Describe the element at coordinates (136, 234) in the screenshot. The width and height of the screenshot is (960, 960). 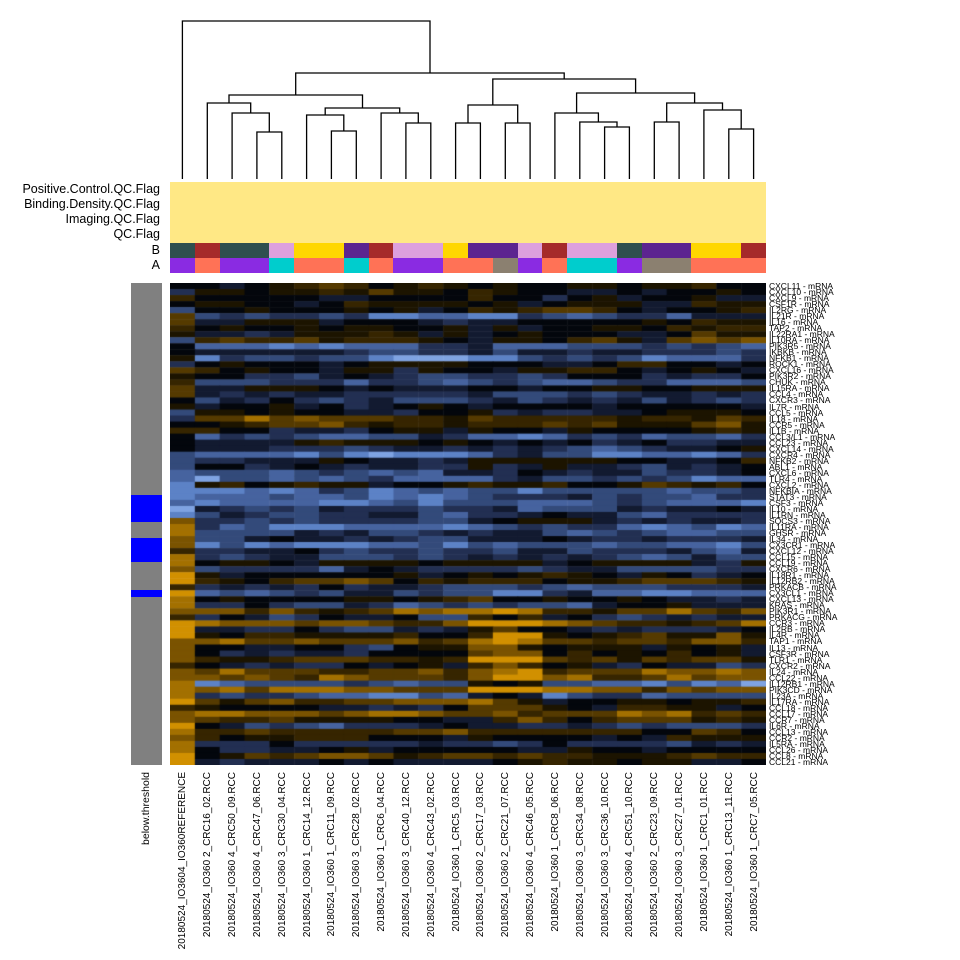
I see `qc-flag-row-label: QC.Flag` at that location.